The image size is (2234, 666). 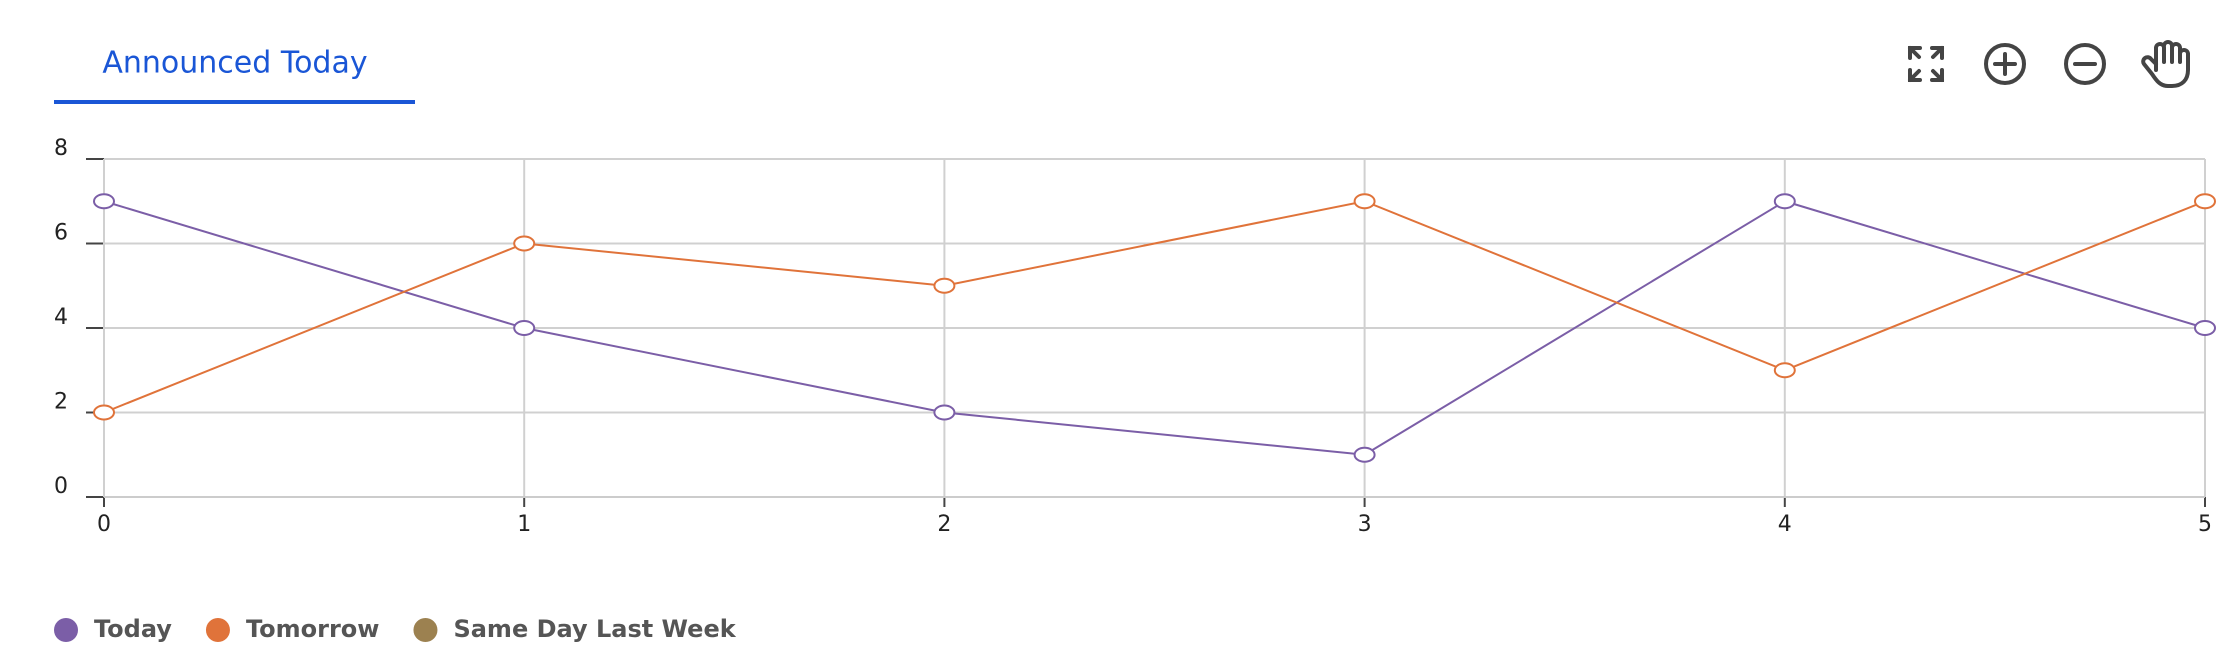 I want to click on tab-label: Announced Today, so click(x=234, y=63).